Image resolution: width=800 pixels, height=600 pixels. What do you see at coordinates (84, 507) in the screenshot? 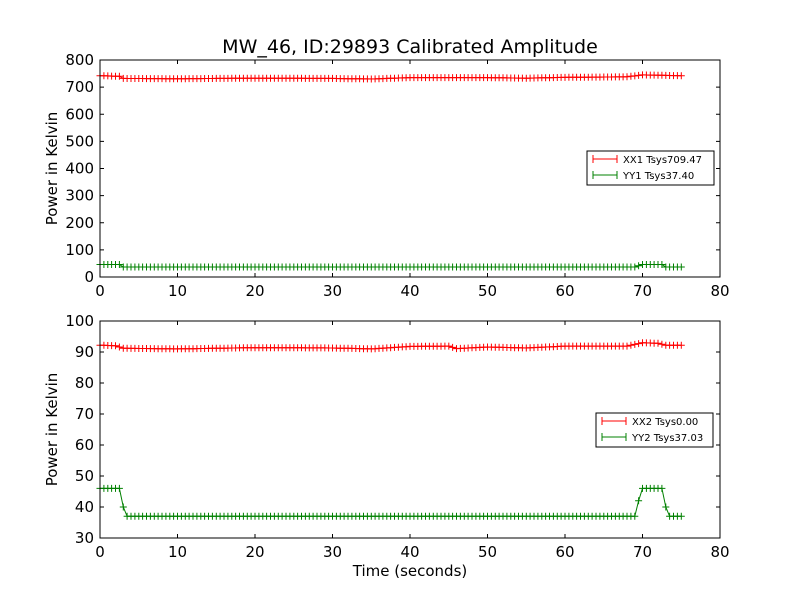
I see `bottom-y-tick-label: 40` at bounding box center [84, 507].